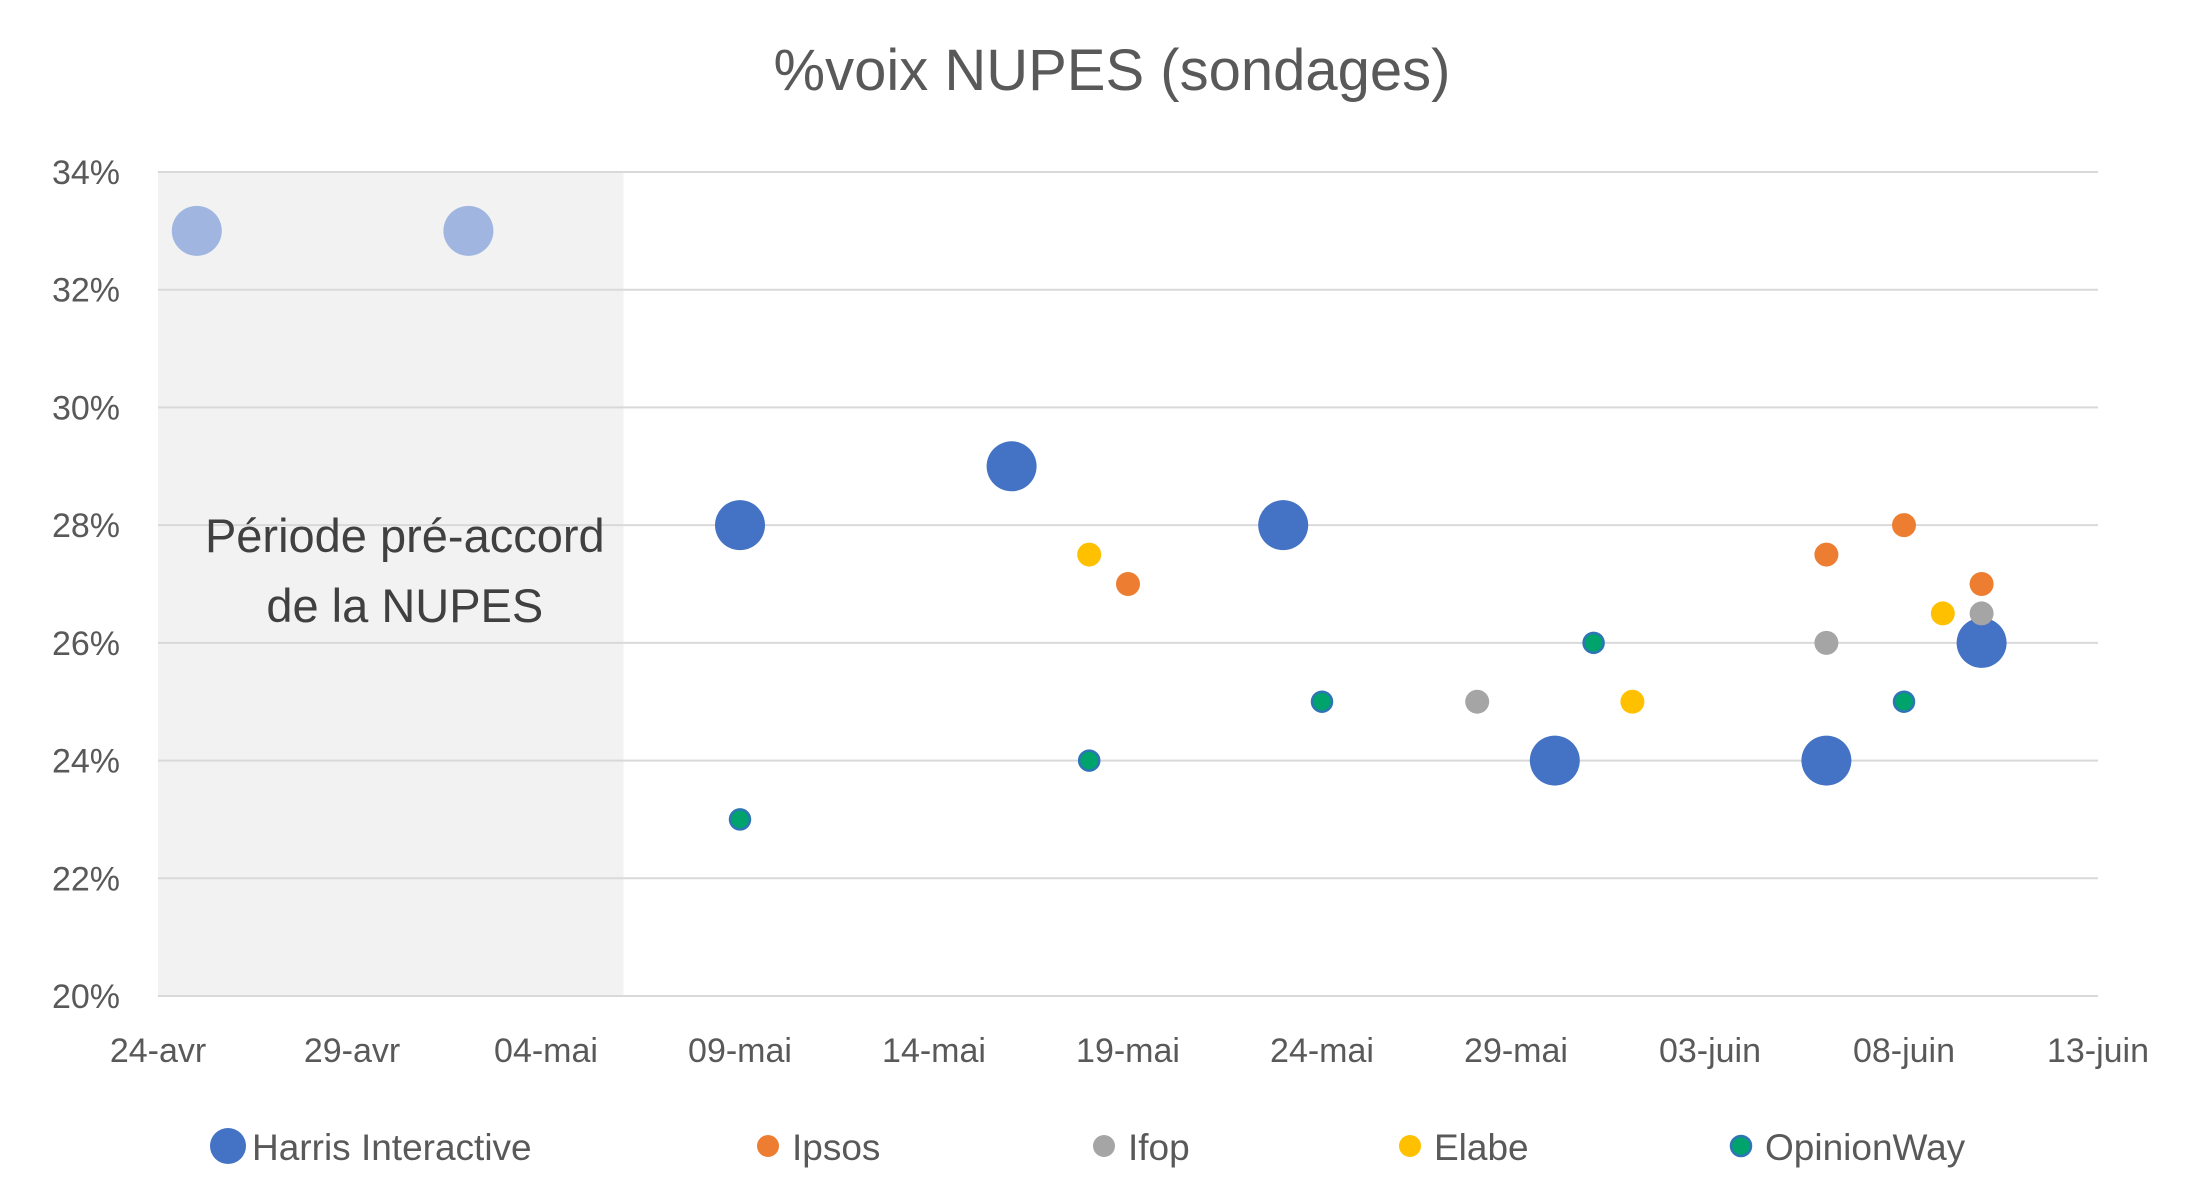 This screenshot has width=2200, height=1188. Describe the element at coordinates (86, 762) in the screenshot. I see `y-tick-label: 24%` at that location.